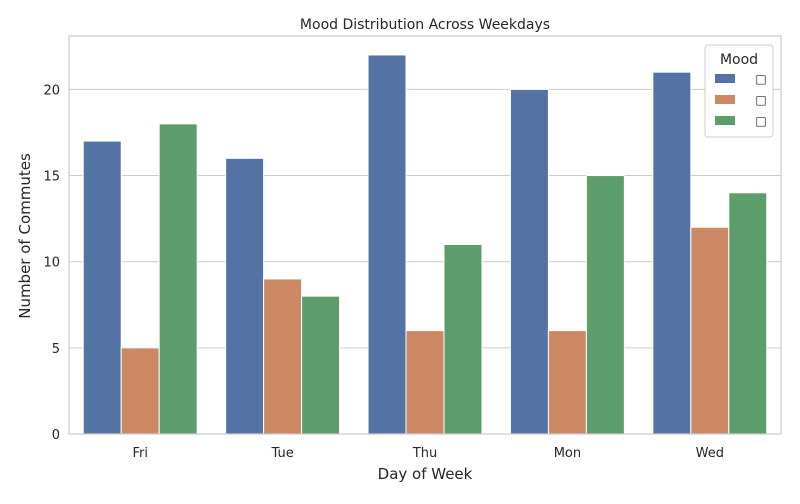  What do you see at coordinates (710, 453) in the screenshot?
I see `x-tick-label: Wed` at bounding box center [710, 453].